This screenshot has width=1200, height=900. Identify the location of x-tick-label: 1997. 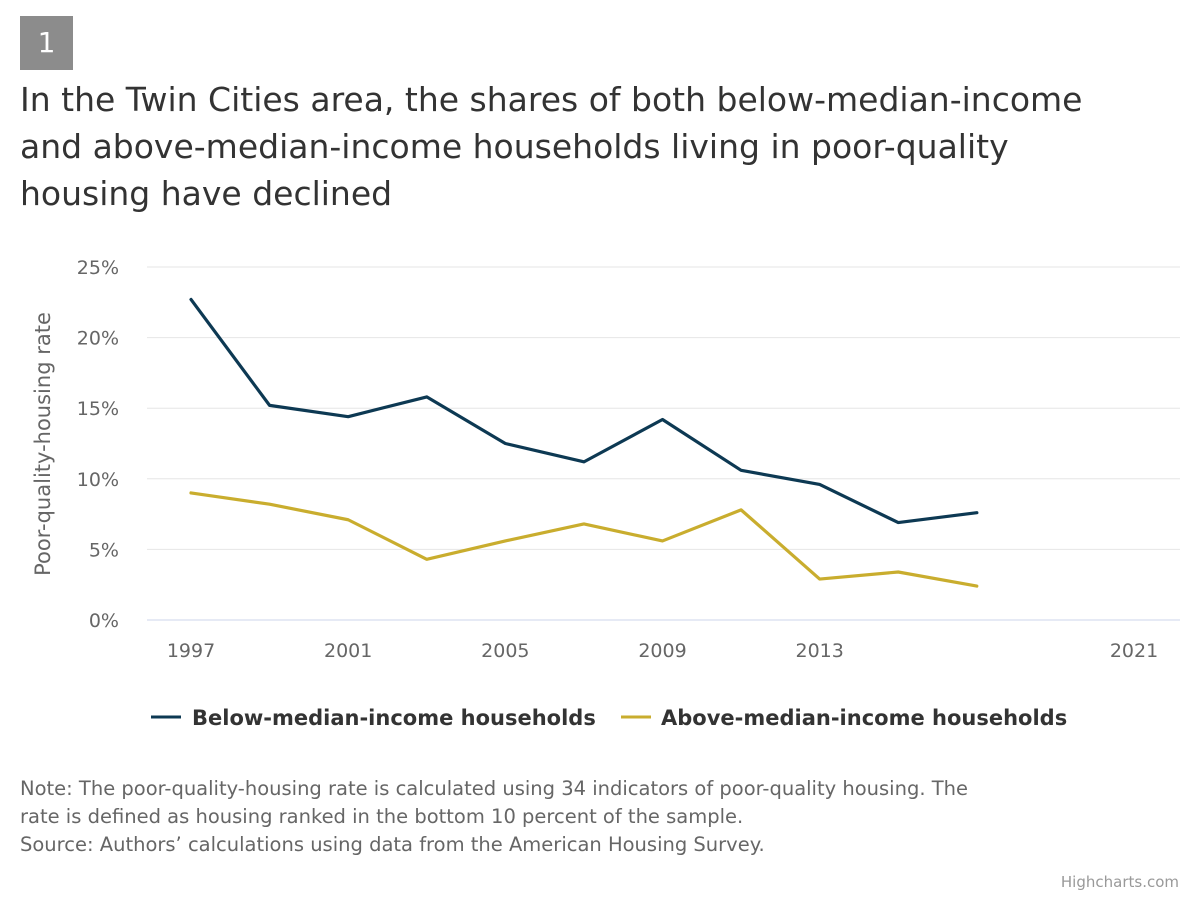
(191, 651).